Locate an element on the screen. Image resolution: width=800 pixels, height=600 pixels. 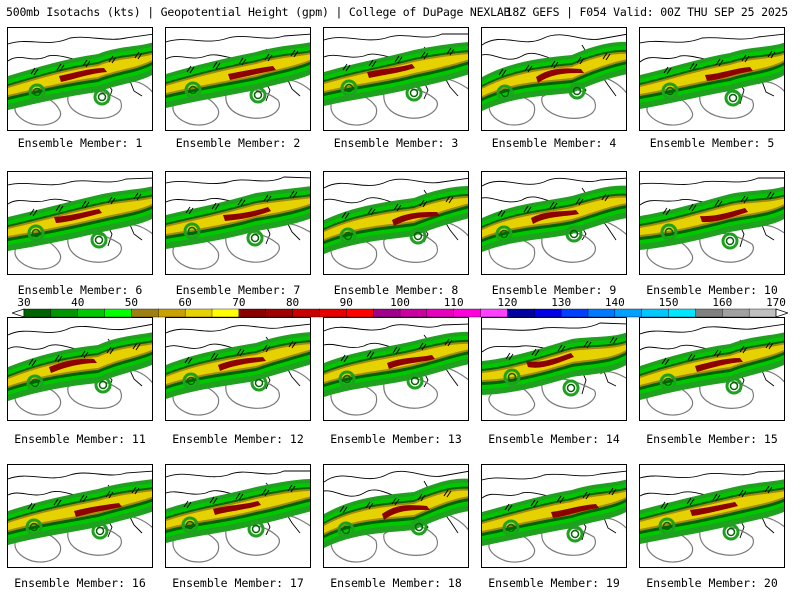
colorbar-tick-label: 30 is located at coordinates (23, 302).